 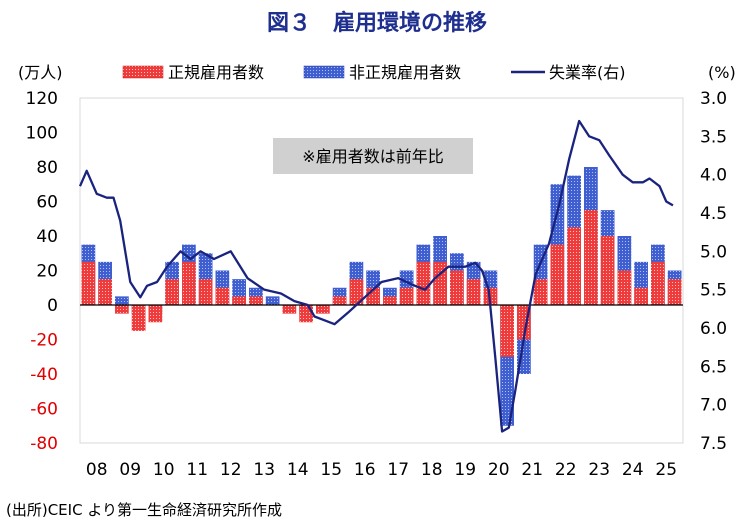 I want to click on y-right-tick-label: 5.5, so click(x=713, y=291).